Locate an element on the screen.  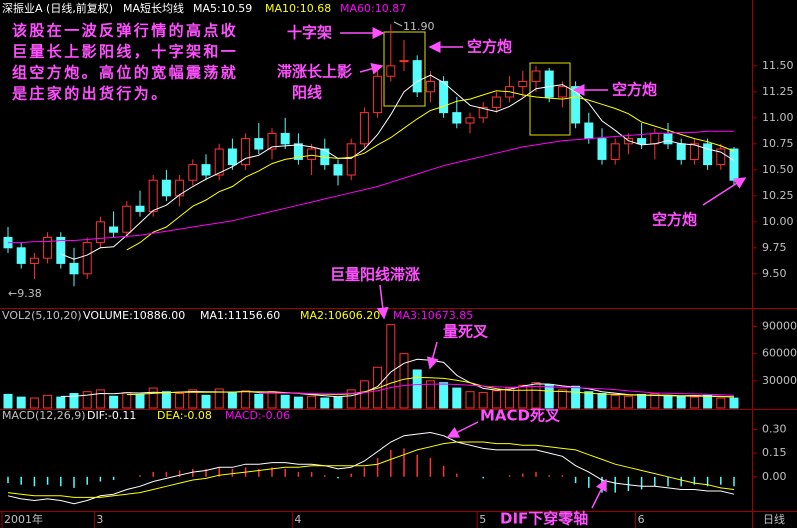
legend-entry: MA1:11156.60 is located at coordinates (240, 315).